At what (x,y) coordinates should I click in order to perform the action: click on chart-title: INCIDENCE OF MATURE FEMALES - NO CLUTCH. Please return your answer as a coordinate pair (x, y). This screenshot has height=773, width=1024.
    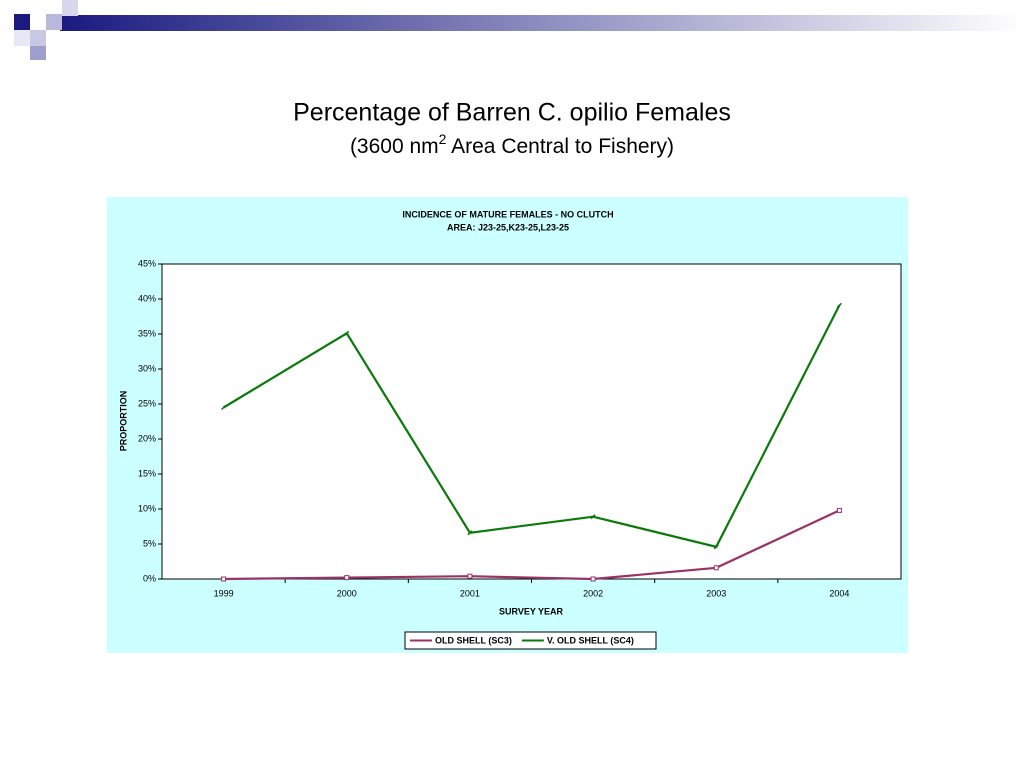
    Looking at the image, I should click on (507, 214).